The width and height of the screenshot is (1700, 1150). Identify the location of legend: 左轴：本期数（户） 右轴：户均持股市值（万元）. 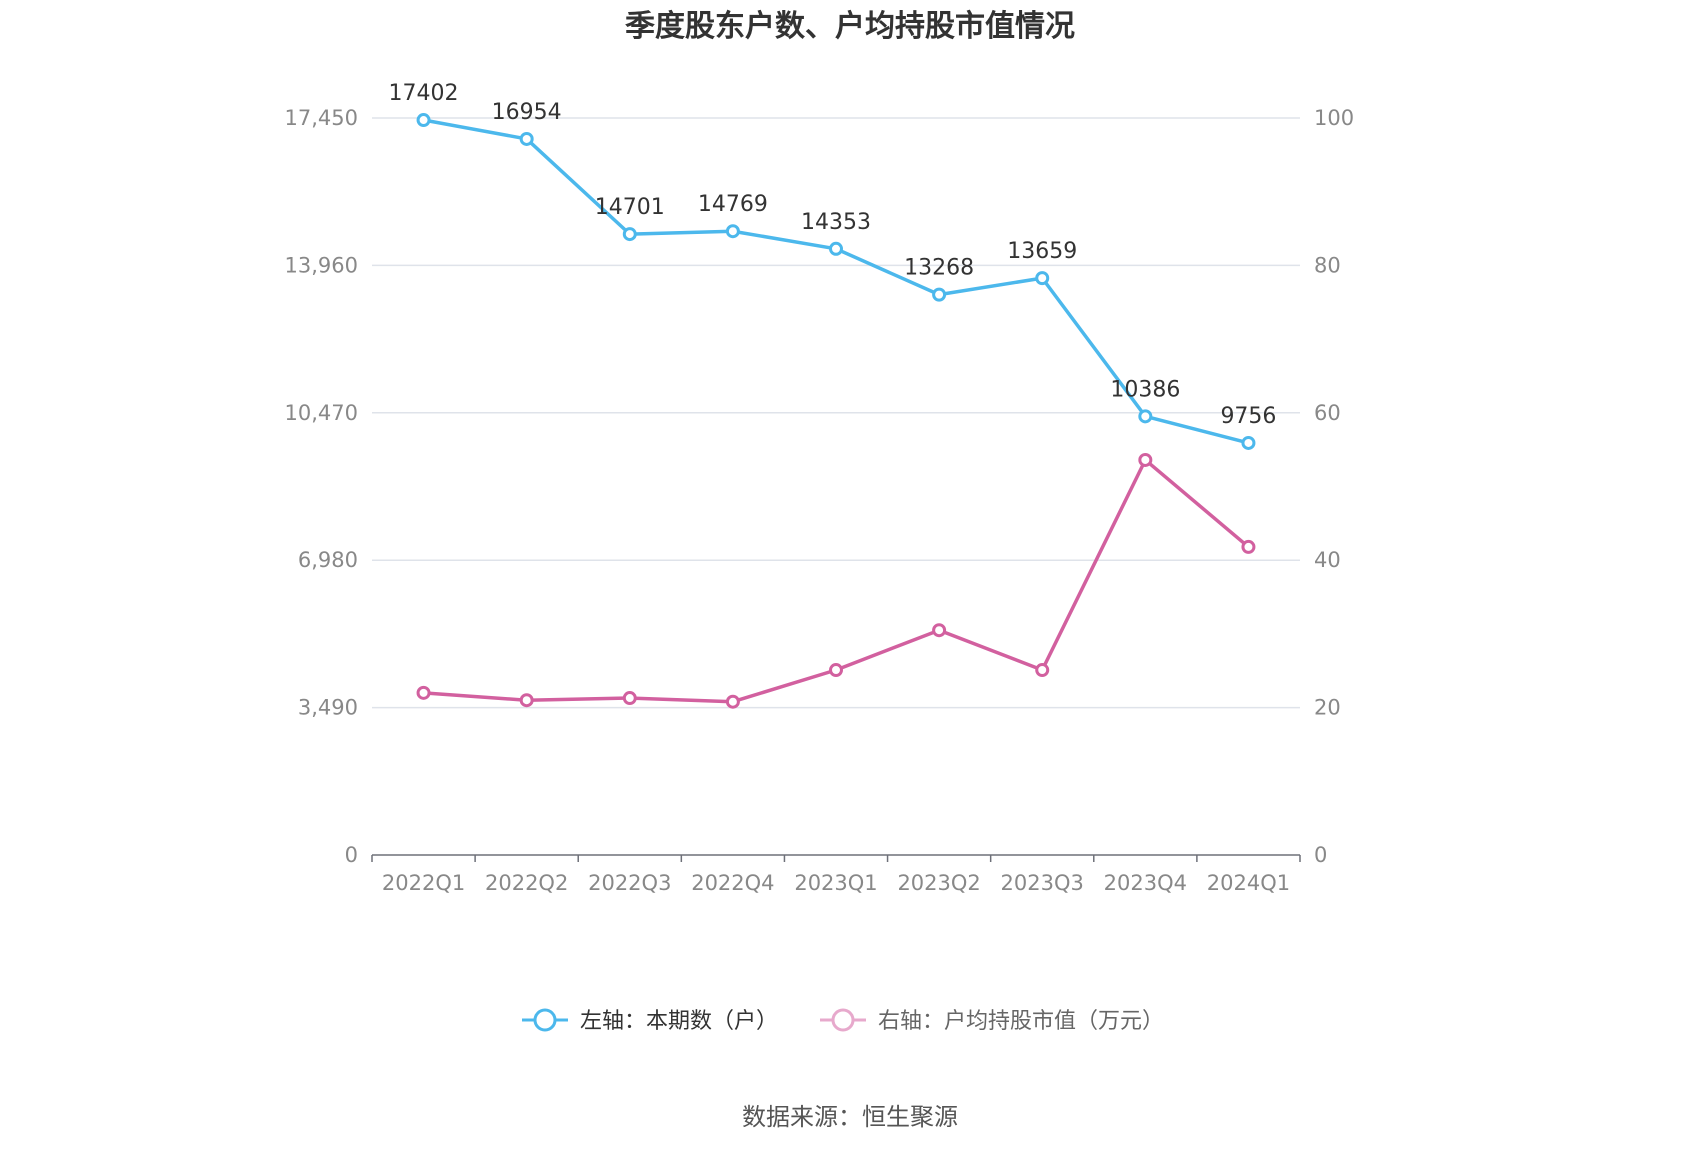
(843, 1021).